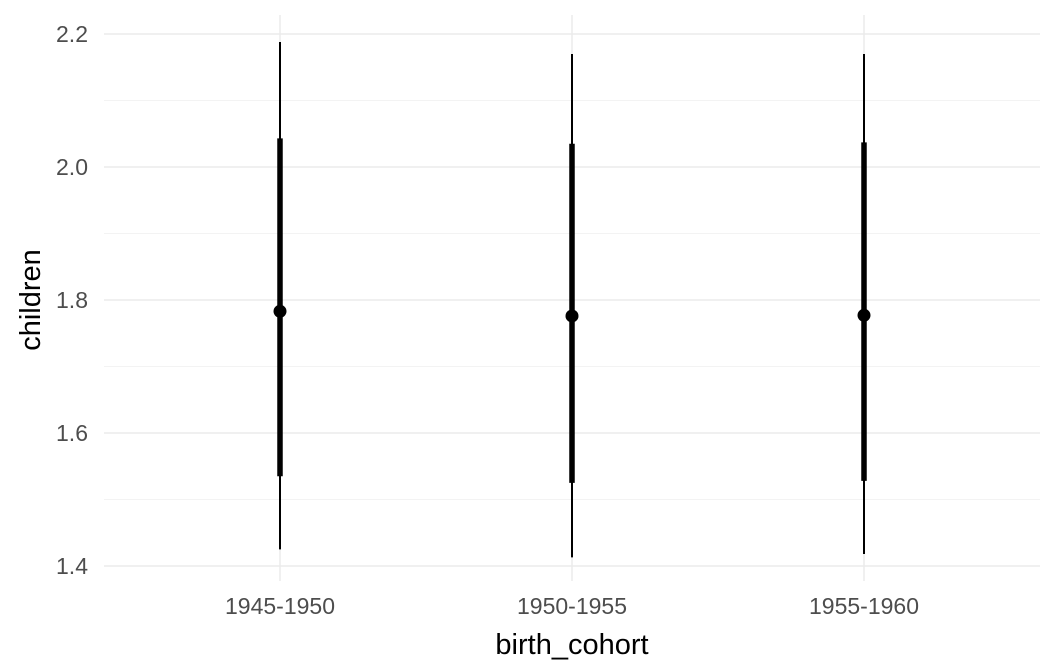  Describe the element at coordinates (72, 433) in the screenshot. I see `y-tick-label: 1.6` at that location.